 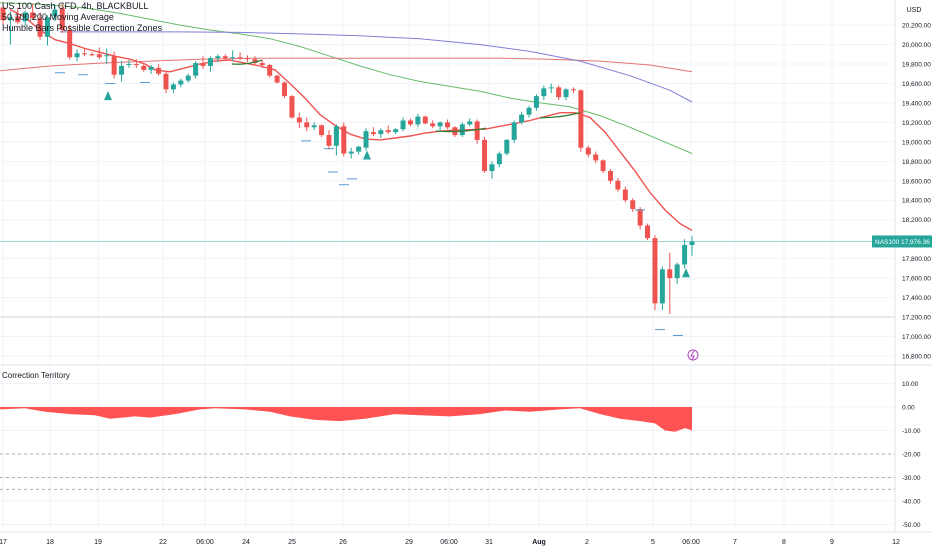 What do you see at coordinates (75, 6) in the screenshot?
I see `legend-symbol: US 100 Cash CFD, 4h, BLACKBULL` at bounding box center [75, 6].